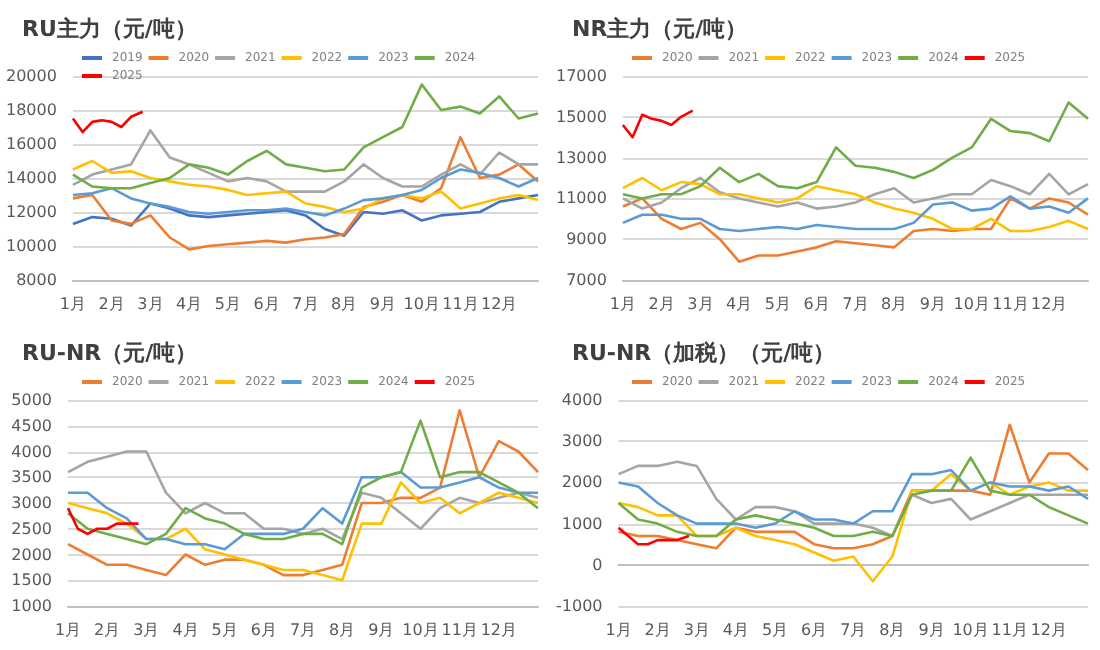 Image resolution: width=1100 pixels, height=650 pixels. I want to click on chart-title: NR主力（元/吨）, so click(660, 29).